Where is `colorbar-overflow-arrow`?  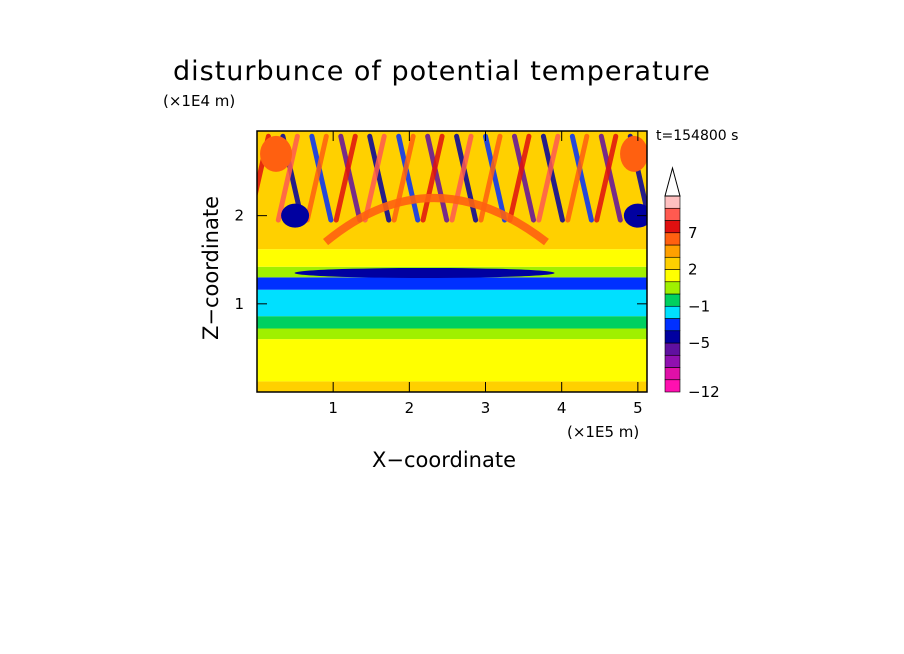
colorbar-overflow-arrow is located at coordinates (672, 181).